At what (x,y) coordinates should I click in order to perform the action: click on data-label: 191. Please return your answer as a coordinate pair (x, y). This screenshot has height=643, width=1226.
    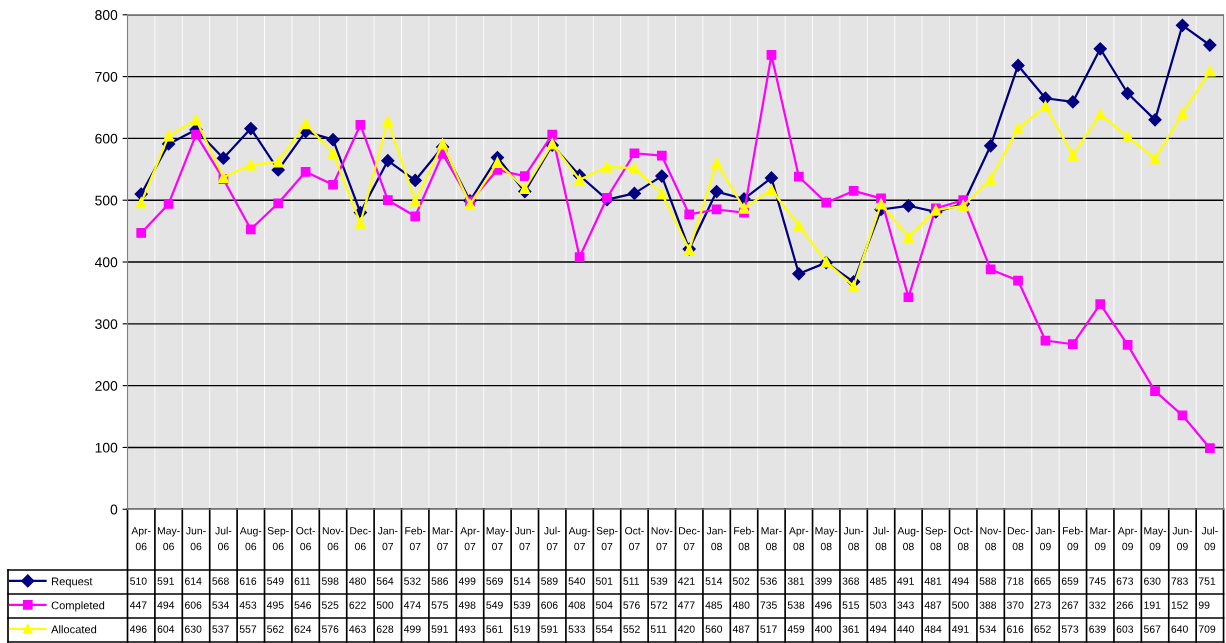
    Looking at the image, I should click on (1152, 605).